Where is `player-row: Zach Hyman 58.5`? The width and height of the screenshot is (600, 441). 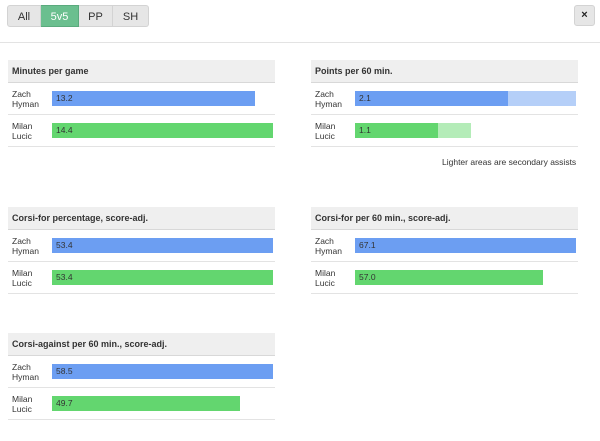 player-row: Zach Hyman 58.5 is located at coordinates (141, 372).